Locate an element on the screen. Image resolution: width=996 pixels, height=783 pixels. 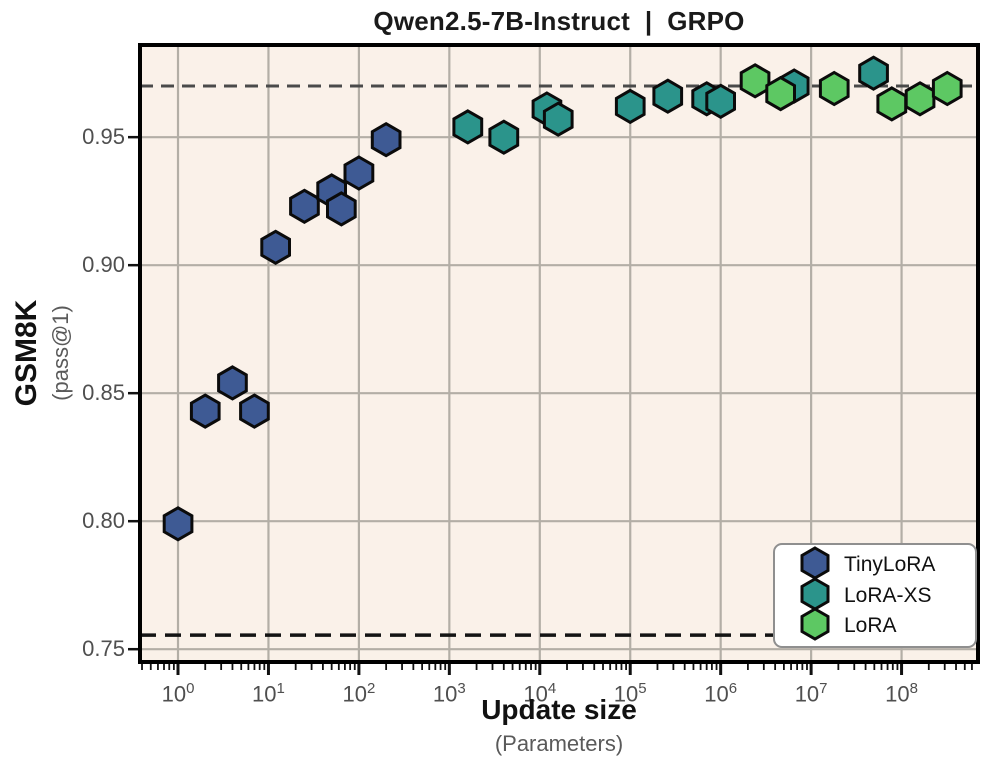
legend-label: LoRA-XS is located at coordinates (888, 595).